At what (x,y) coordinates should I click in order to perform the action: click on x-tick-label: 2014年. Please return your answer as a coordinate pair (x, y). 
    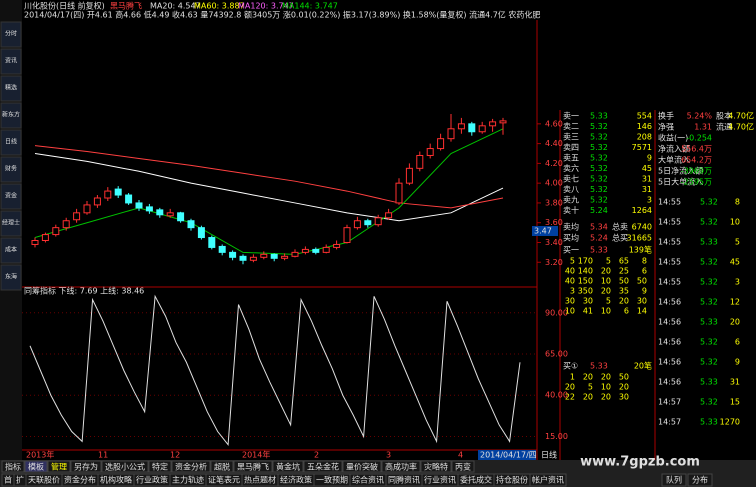
    Looking at the image, I should click on (256, 455).